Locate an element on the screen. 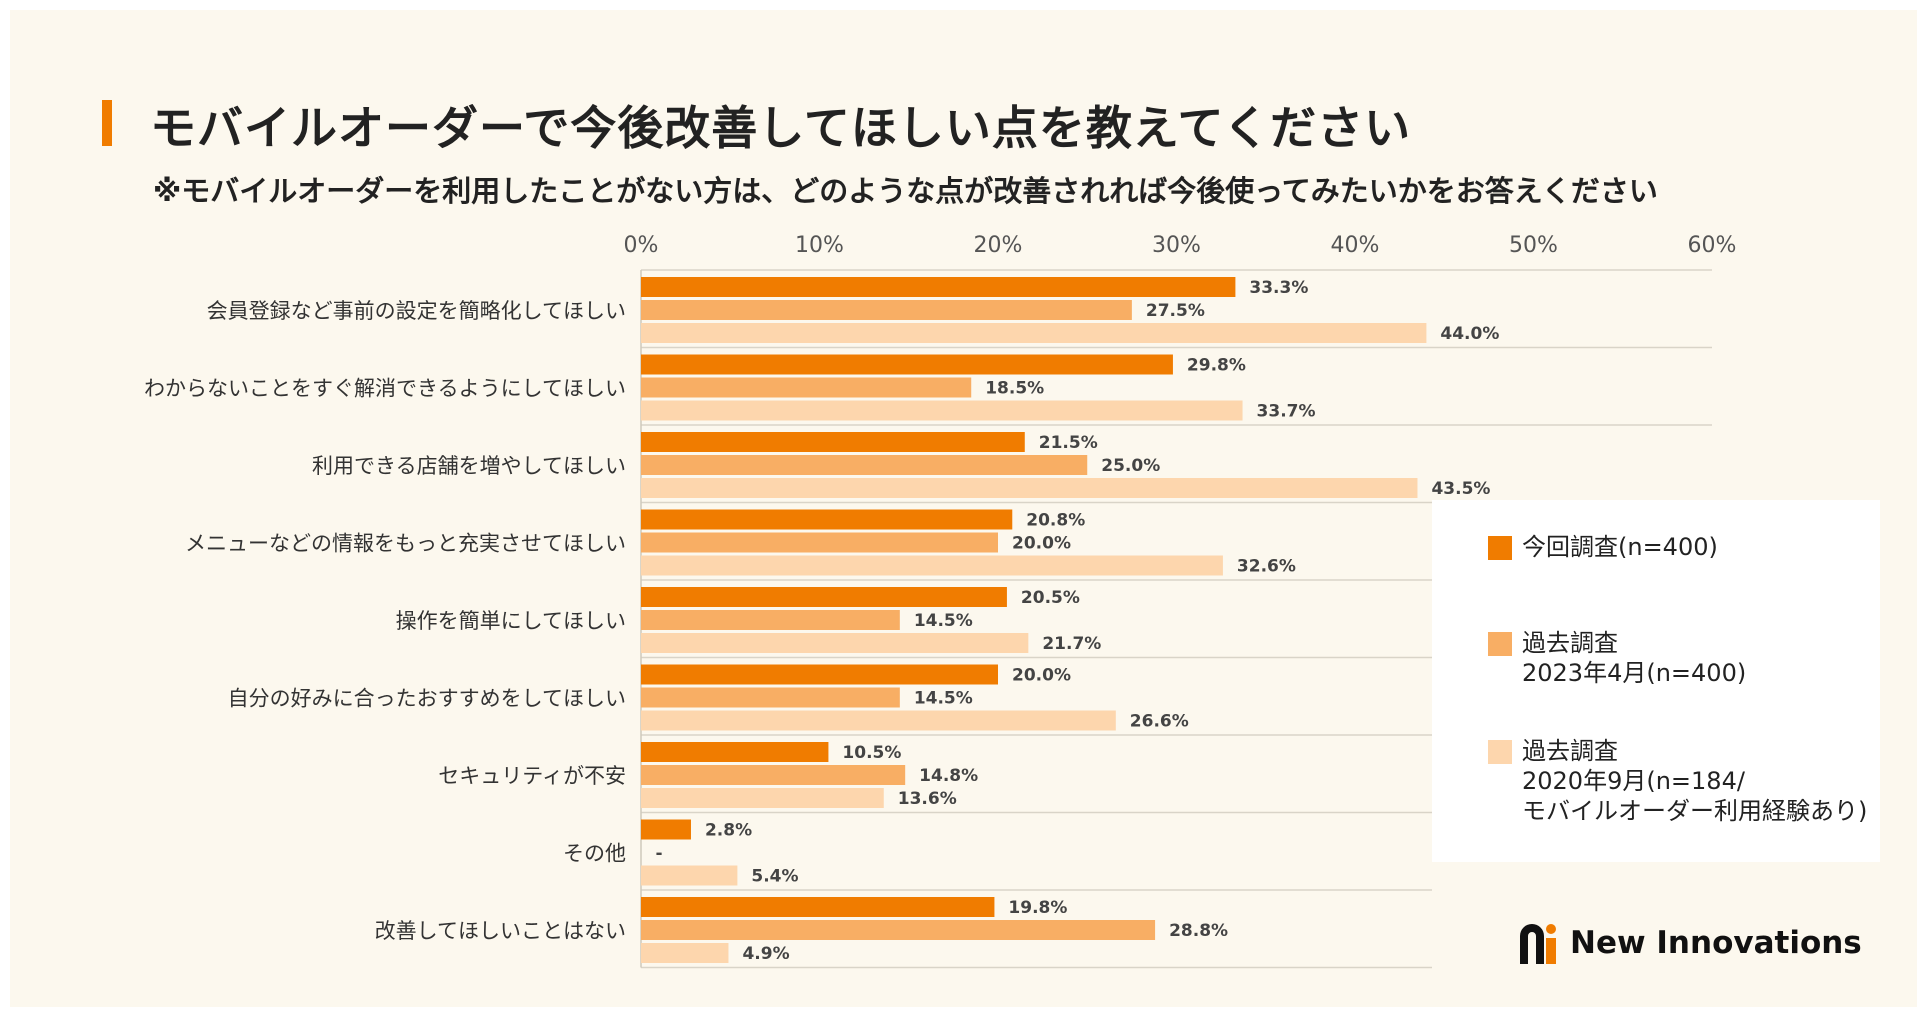 The width and height of the screenshot is (1927, 1017). x-tick-label: 60% is located at coordinates (1712, 245).